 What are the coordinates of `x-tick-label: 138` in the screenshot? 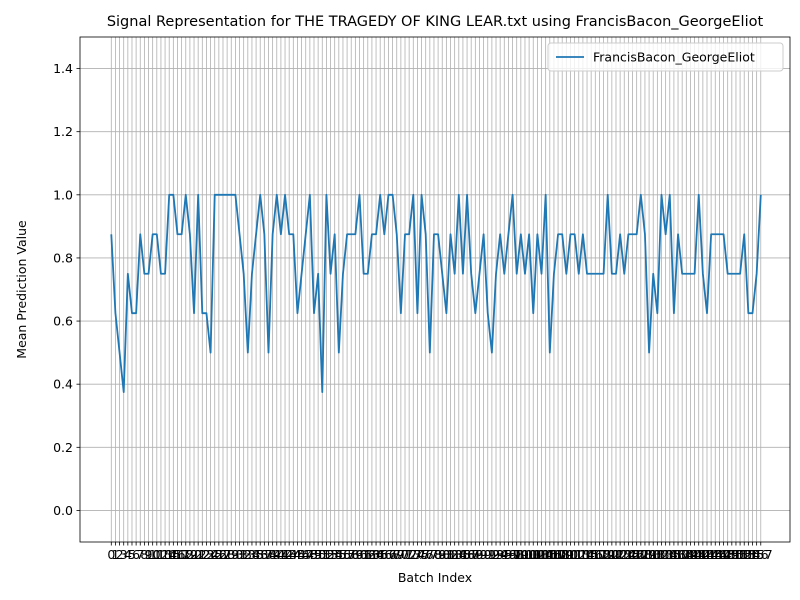 It's located at (682, 554).